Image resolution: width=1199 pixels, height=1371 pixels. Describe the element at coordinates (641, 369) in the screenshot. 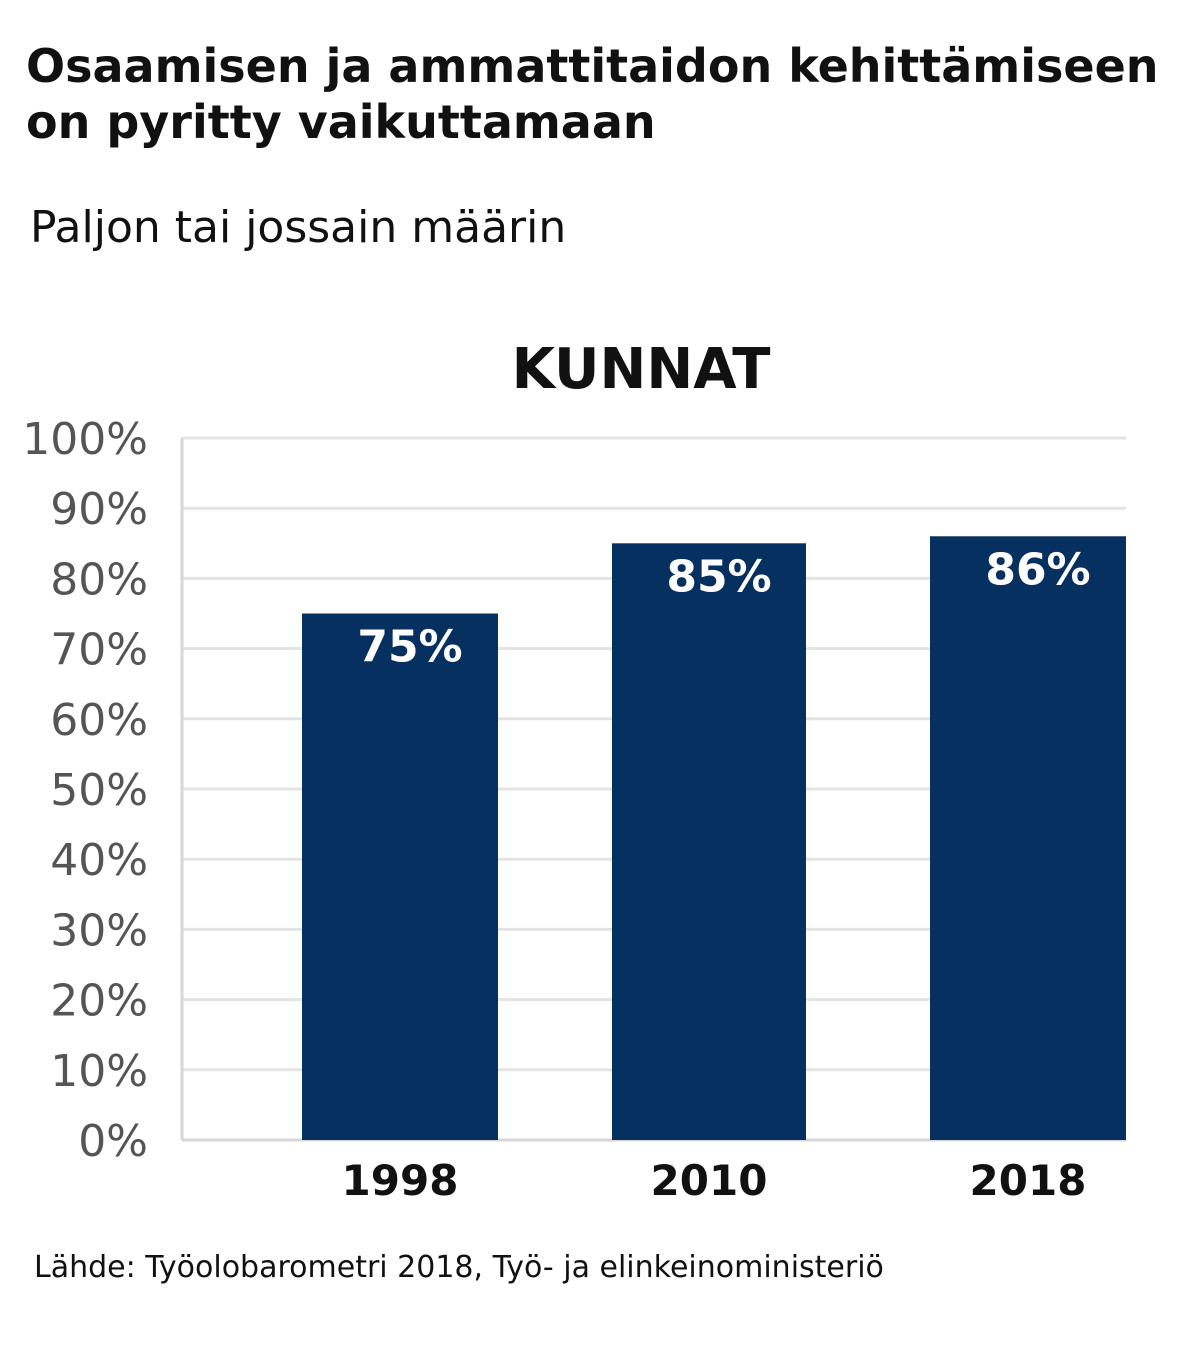

I see `chart-title: KUNNAT` at that location.